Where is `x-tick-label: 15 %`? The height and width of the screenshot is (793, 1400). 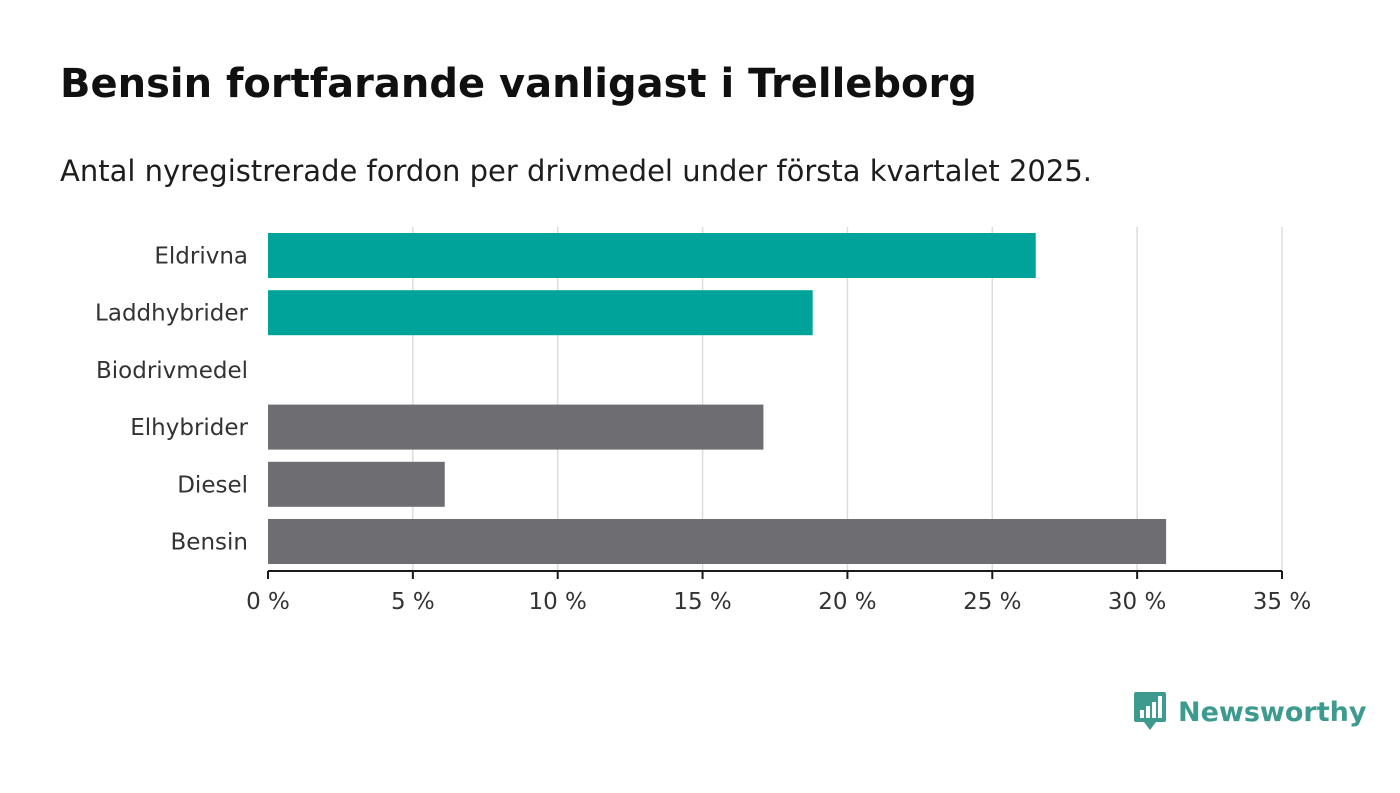
x-tick-label: 15 % is located at coordinates (702, 602).